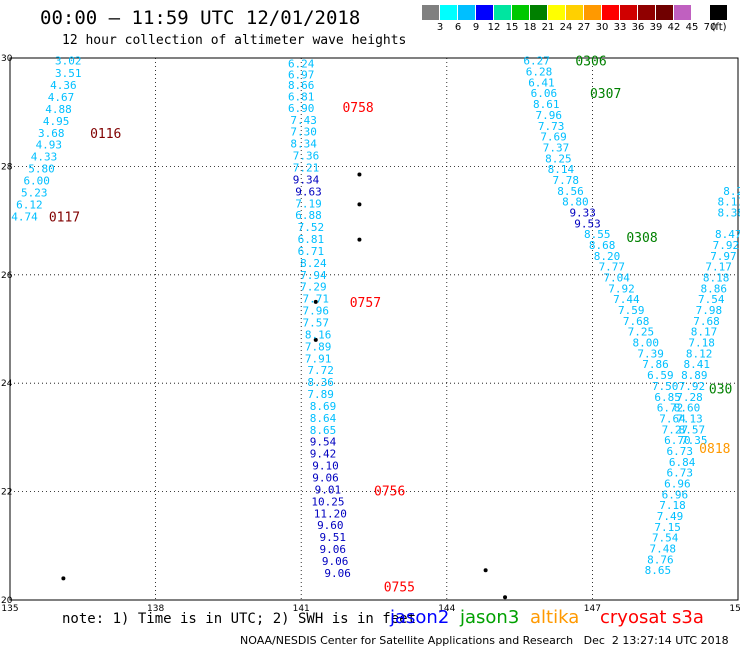 The image size is (740, 650). I want to click on wave-height-value: 8.34, so click(303, 144).